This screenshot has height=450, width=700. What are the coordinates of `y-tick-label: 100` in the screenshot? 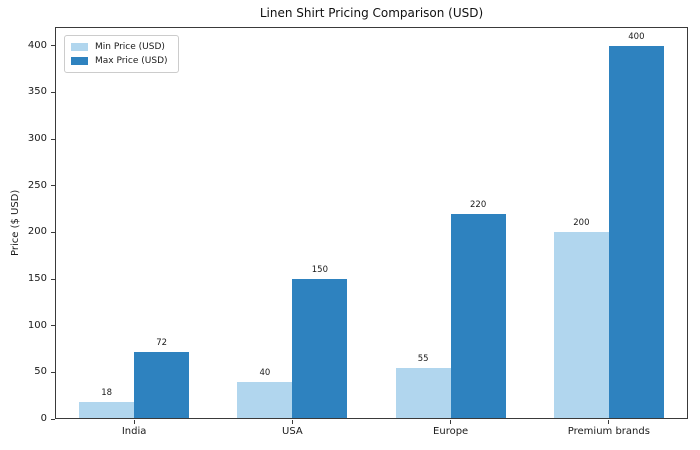 It's located at (37, 325).